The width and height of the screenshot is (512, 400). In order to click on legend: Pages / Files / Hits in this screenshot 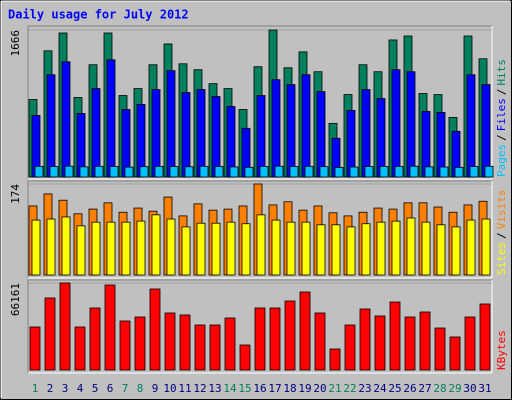, I will do `click(501, 118)`.